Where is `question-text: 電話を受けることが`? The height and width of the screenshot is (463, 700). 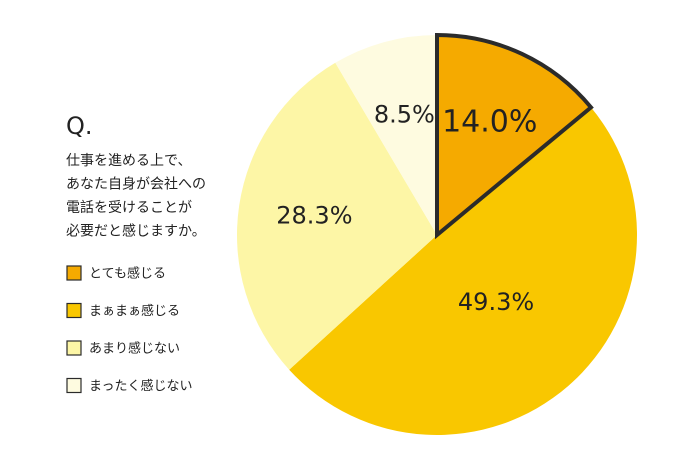
question-text: 電話を受けることが is located at coordinates (129, 207).